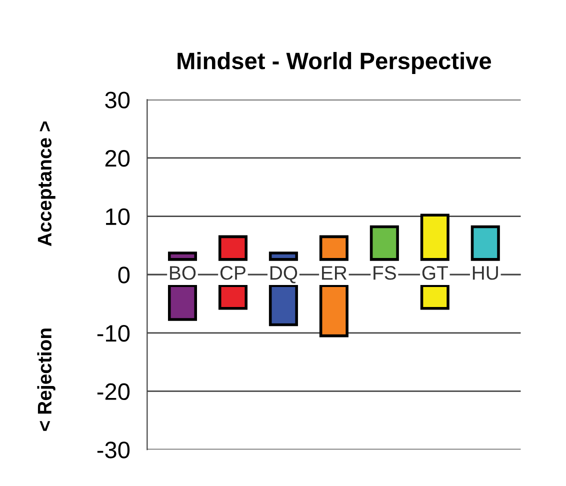  Describe the element at coordinates (485, 273) in the screenshot. I see `x-tick-label: HU` at that location.